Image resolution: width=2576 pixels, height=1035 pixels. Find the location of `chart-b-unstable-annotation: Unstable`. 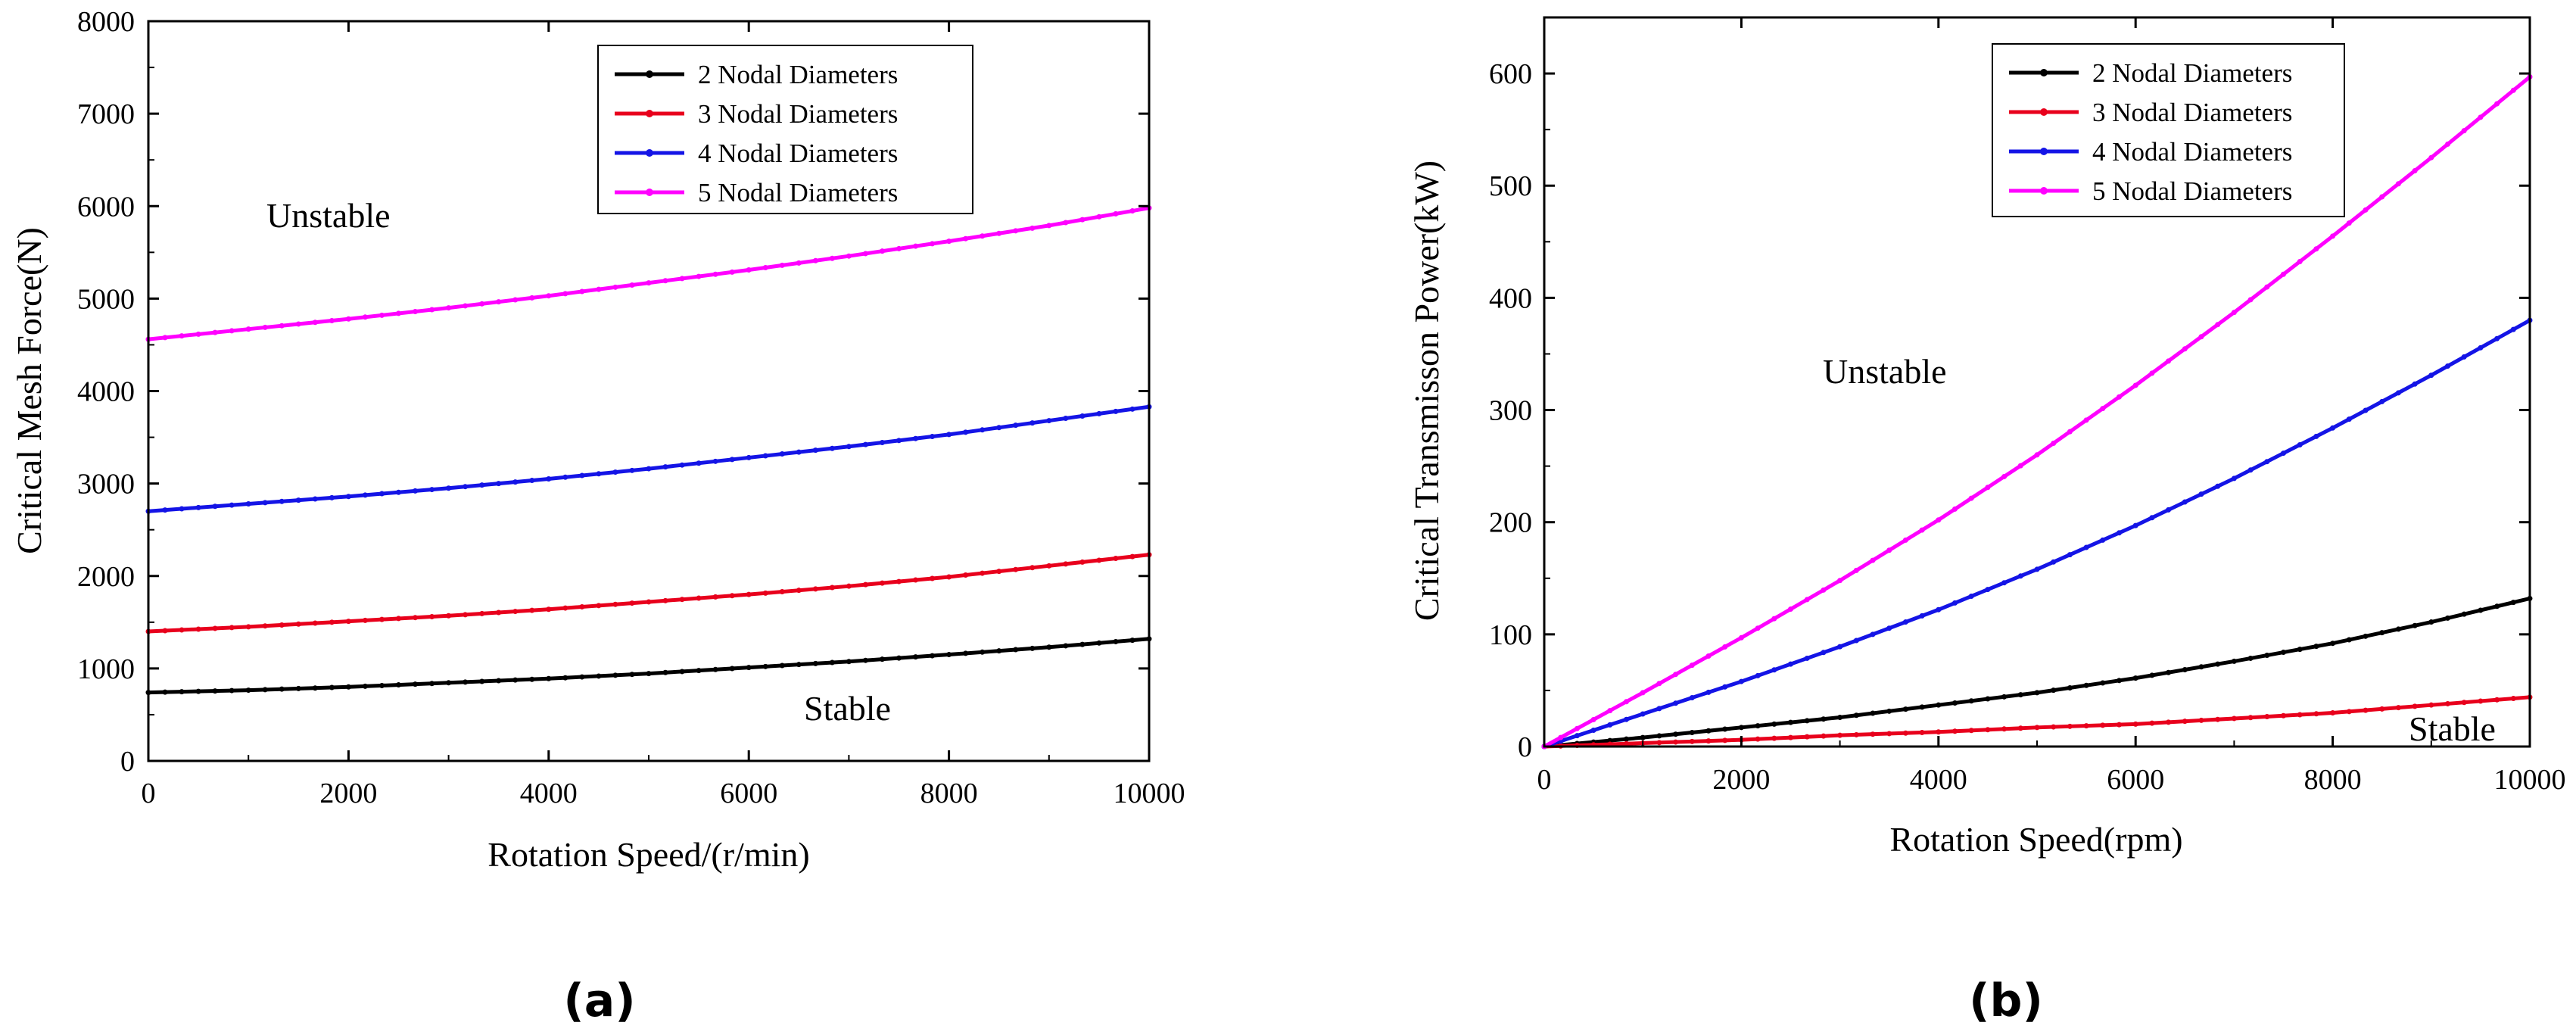

chart-b-unstable-annotation: Unstable is located at coordinates (1885, 371).